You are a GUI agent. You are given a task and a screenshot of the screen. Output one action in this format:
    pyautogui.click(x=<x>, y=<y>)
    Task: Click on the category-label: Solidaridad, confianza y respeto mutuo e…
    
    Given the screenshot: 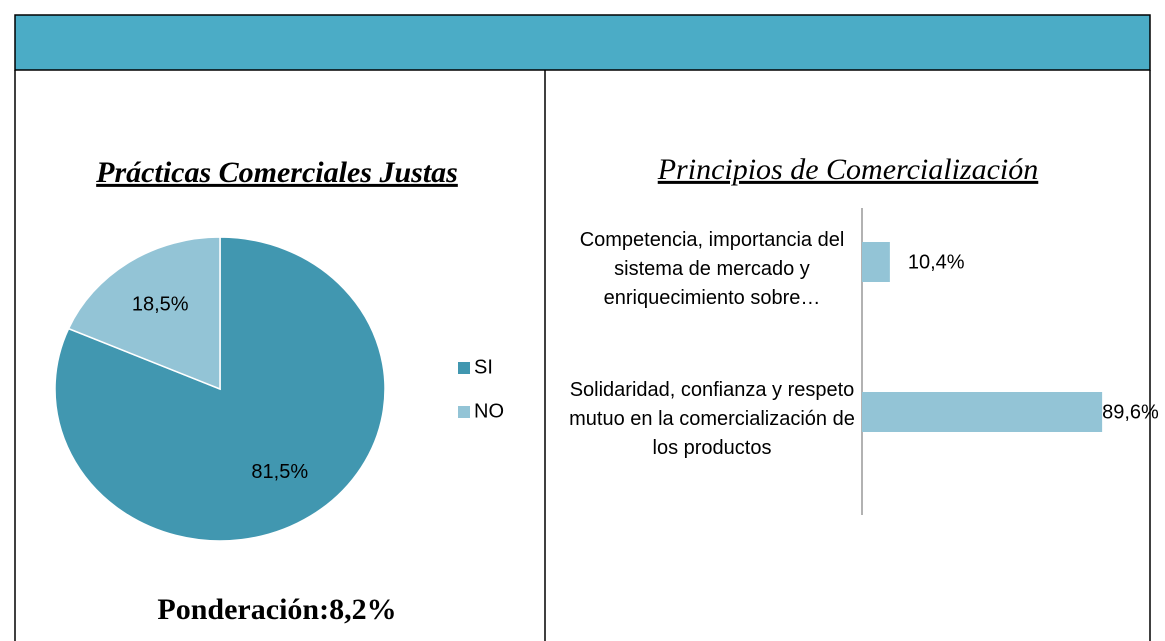 What is the action you would take?
    pyautogui.click(x=712, y=419)
    